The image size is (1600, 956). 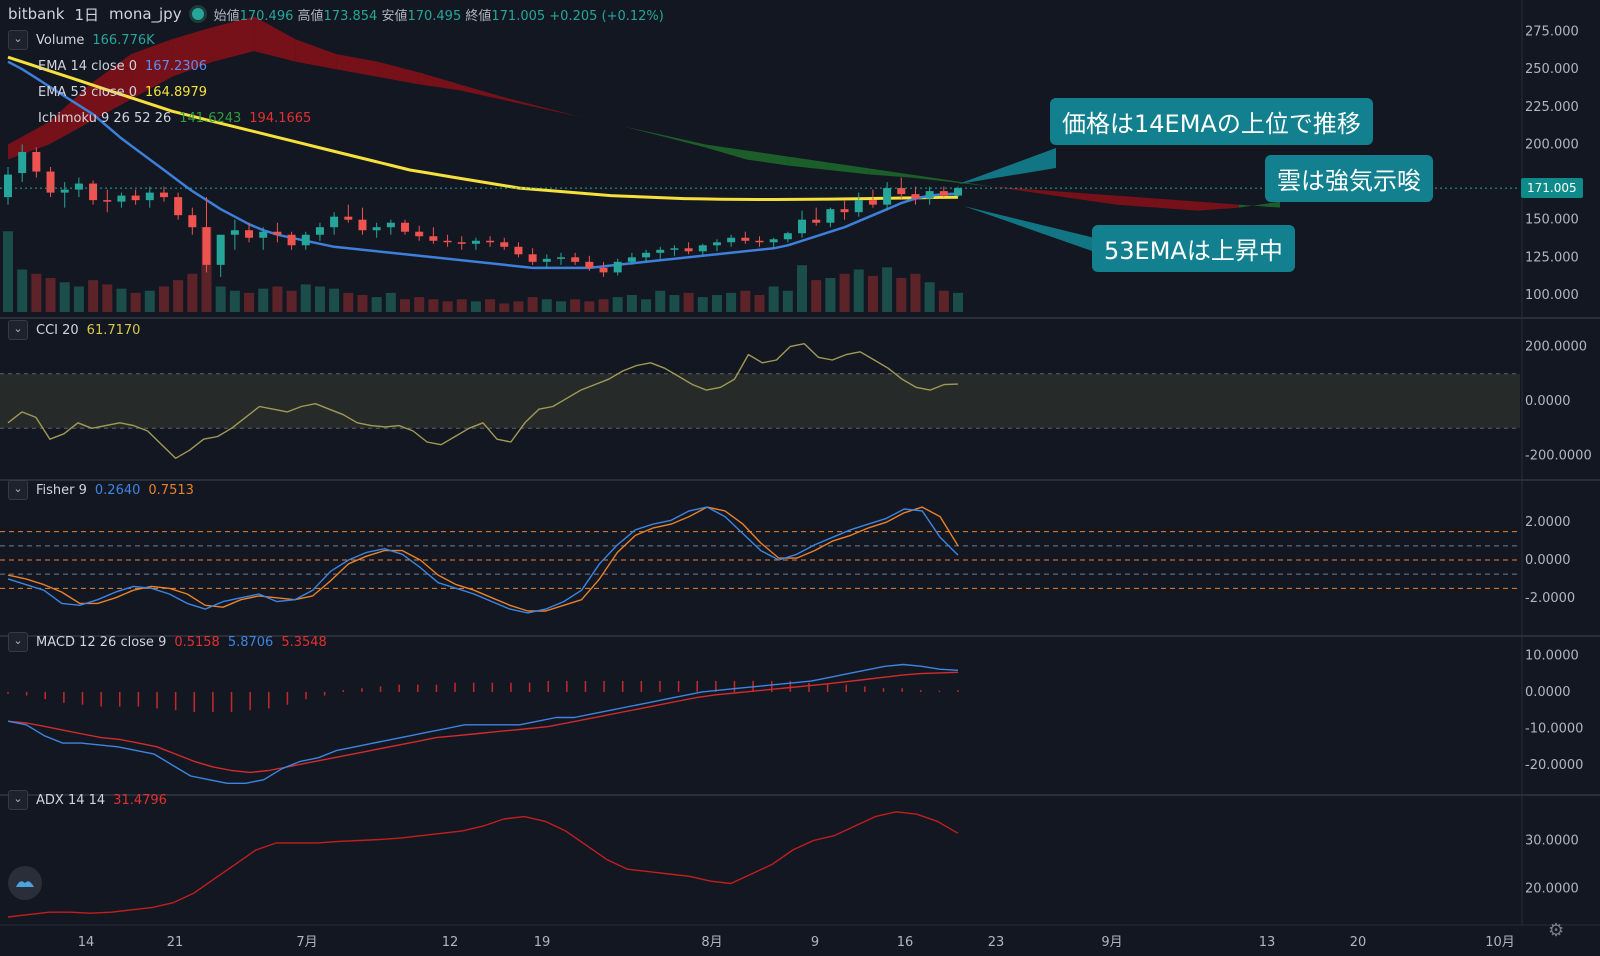 I want to click on price-axis-tick: 275.000, so click(x=1552, y=32).